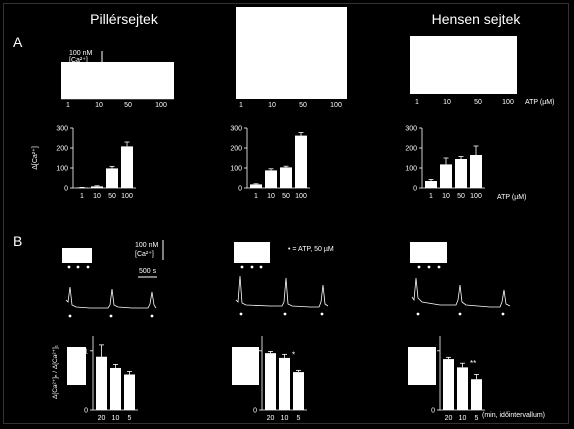 This screenshot has height=429, width=574. I want to click on scale-amount-b: 100 nM, so click(147, 245).